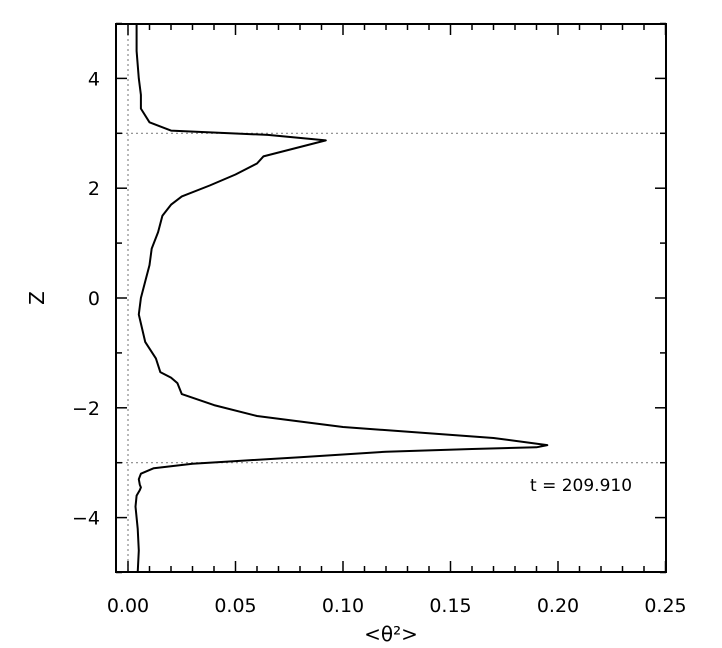  I want to click on x-tick-label: 0.10, so click(343, 606).